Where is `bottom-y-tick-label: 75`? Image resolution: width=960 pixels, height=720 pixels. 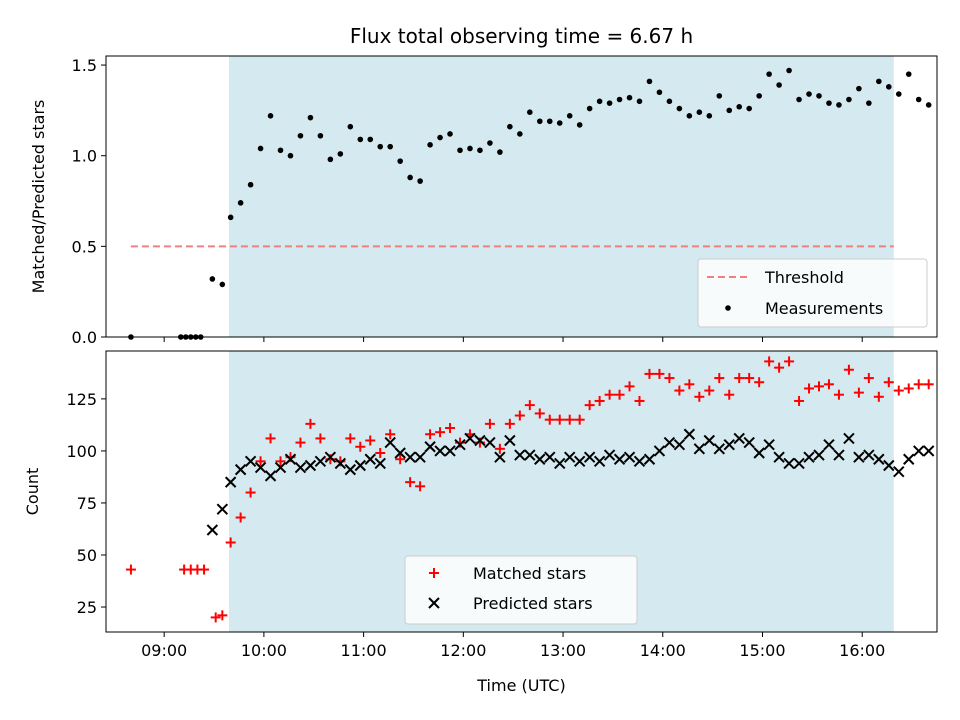
bottom-y-tick-label: 75 is located at coordinates (87, 503).